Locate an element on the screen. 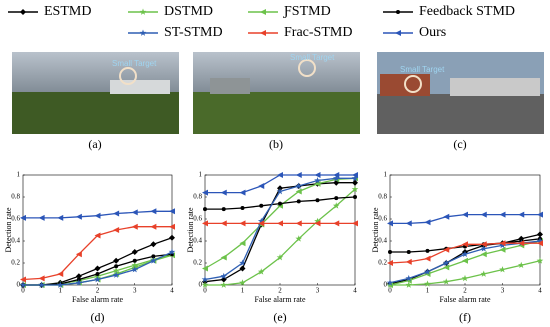 This screenshot has width=550, height=327. y-tick-label: 0.6 is located at coordinates (382, 219).